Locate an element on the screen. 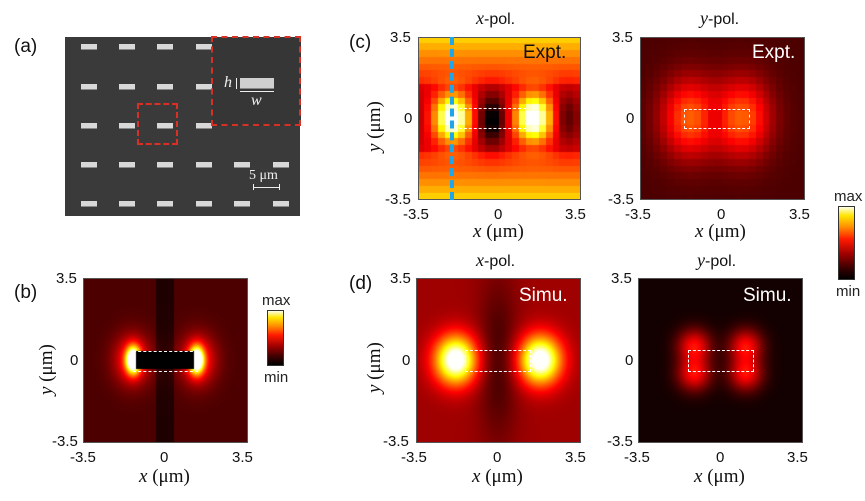  ylabel-b-unit: (μm) is located at coordinates (46, 365).